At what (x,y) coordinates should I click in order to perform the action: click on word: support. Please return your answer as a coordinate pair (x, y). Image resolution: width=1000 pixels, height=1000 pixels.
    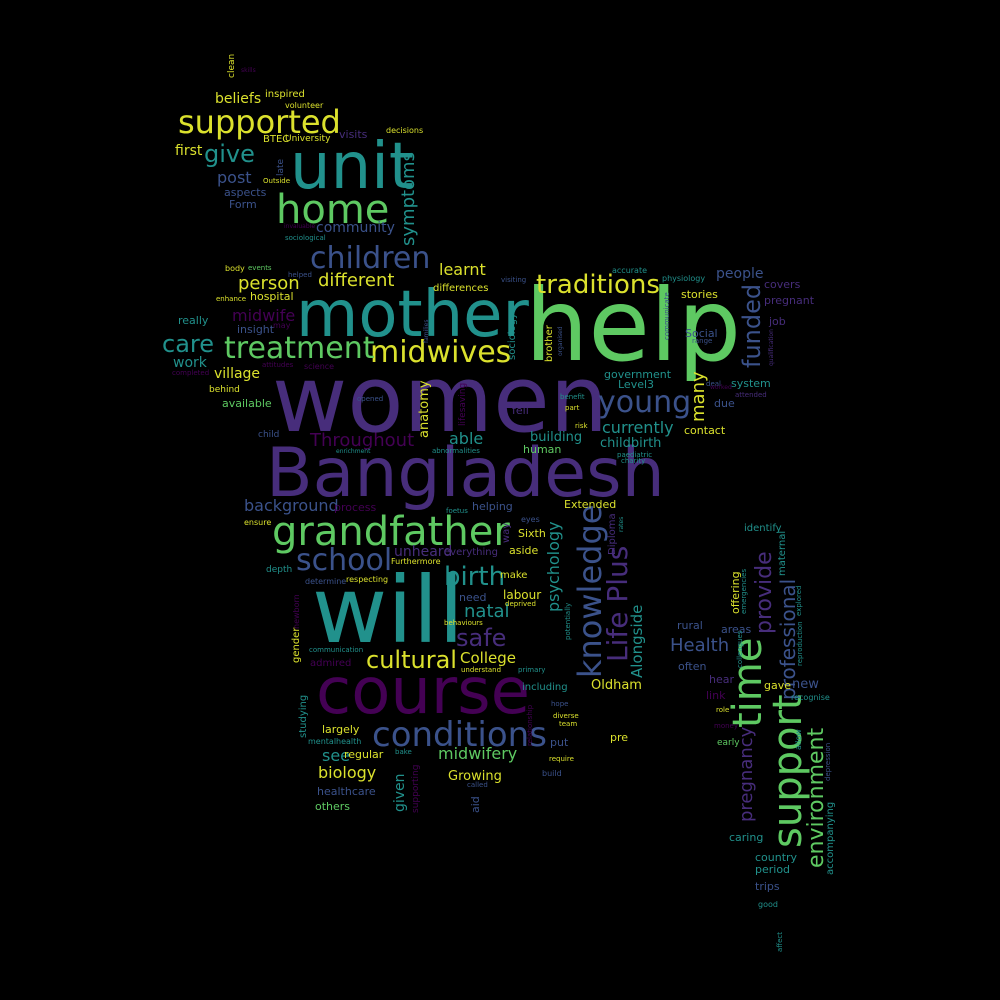
    Looking at the image, I should click on (788, 771).